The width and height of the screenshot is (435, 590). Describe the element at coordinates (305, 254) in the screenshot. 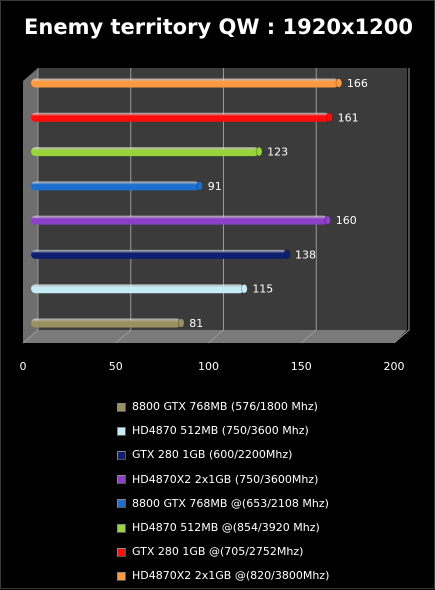

I see `data-label: 138` at that location.